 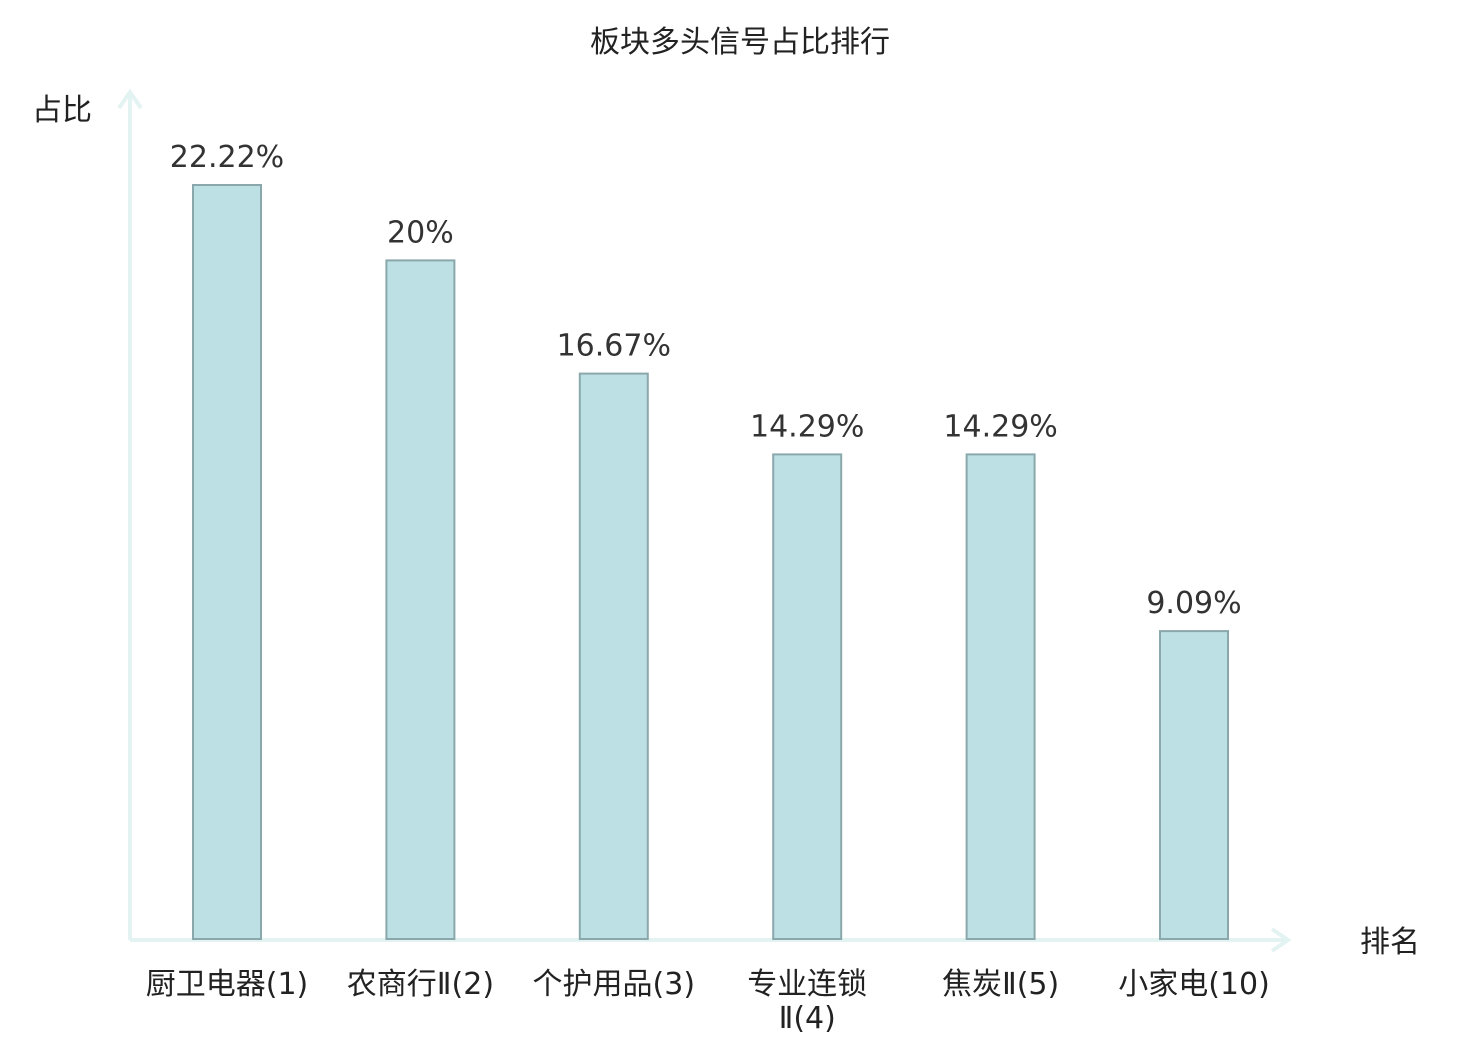 What do you see at coordinates (807, 984) in the screenshot?
I see `x-tick-label: 专业连锁` at bounding box center [807, 984].